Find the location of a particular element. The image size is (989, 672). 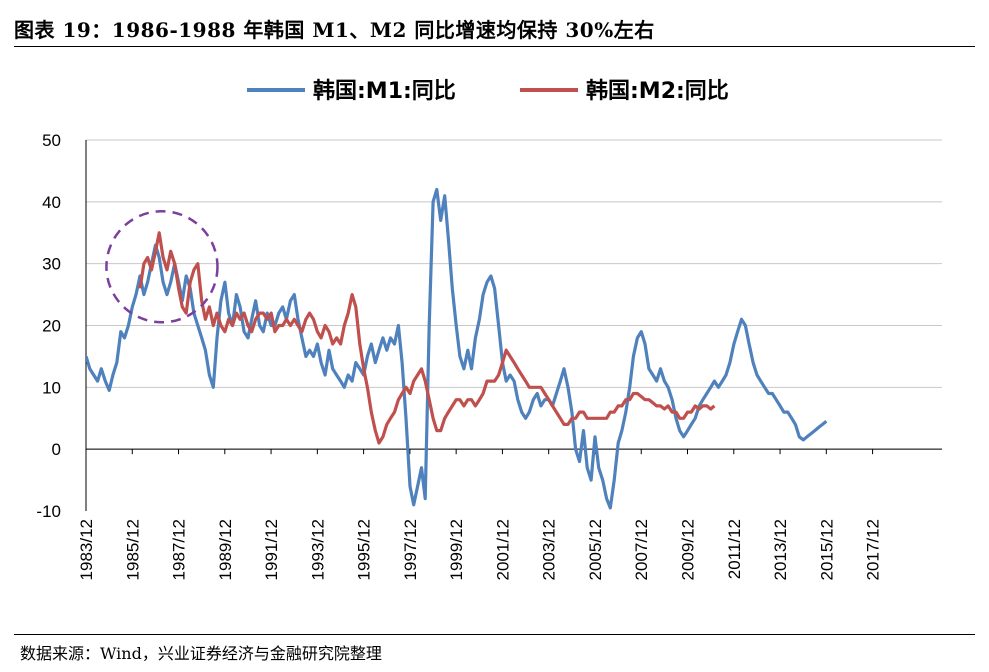

chart-annotation is located at coordinates (162, 266).